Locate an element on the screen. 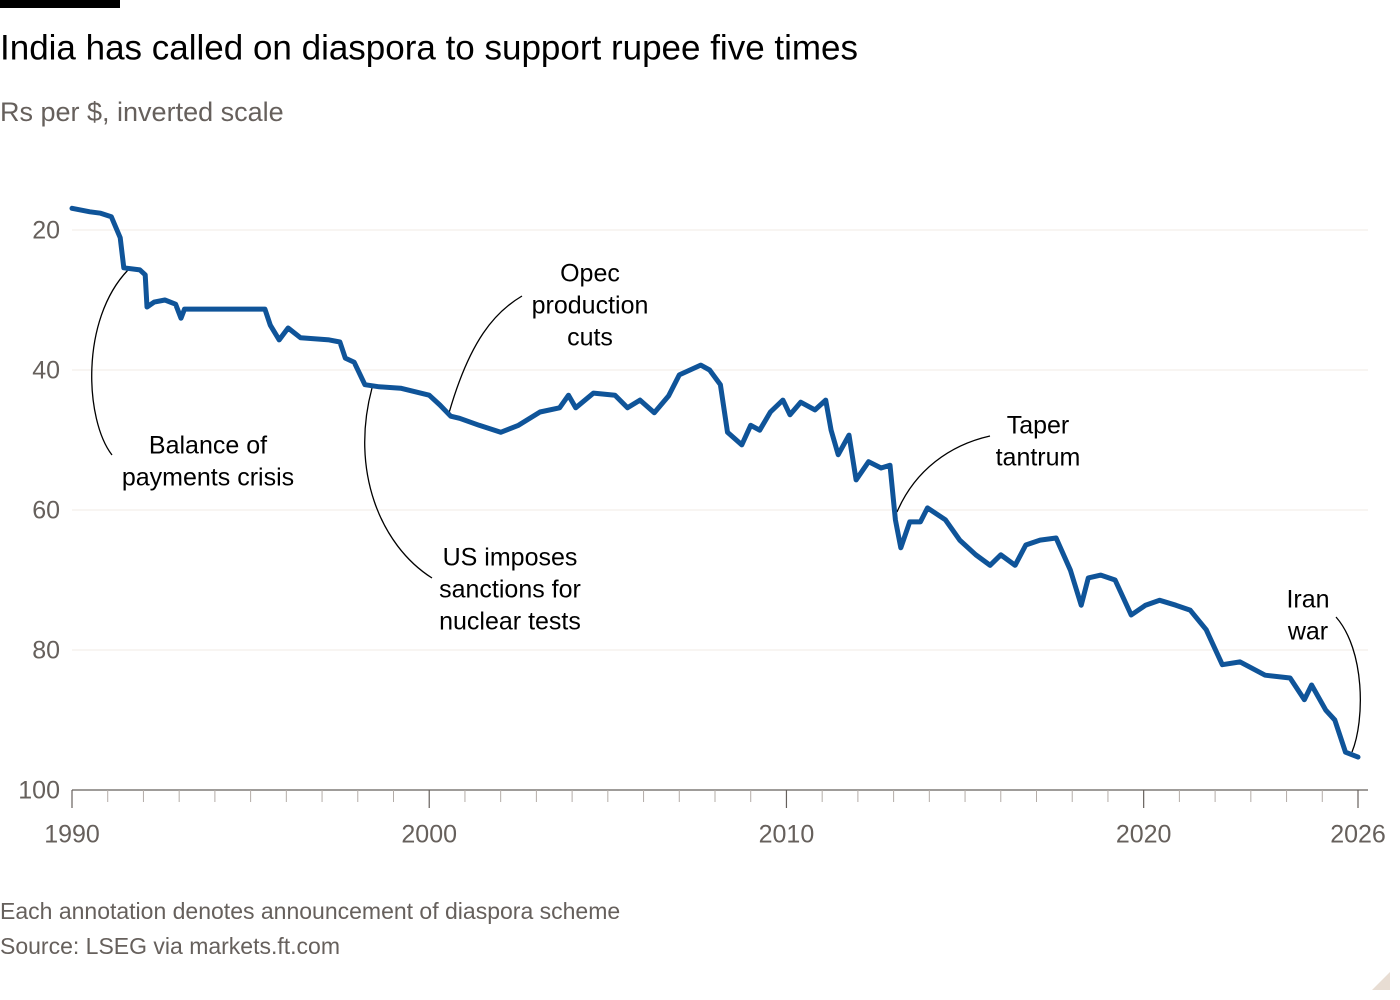  chart-subtitle: Rs per $, inverted scale is located at coordinates (142, 112).